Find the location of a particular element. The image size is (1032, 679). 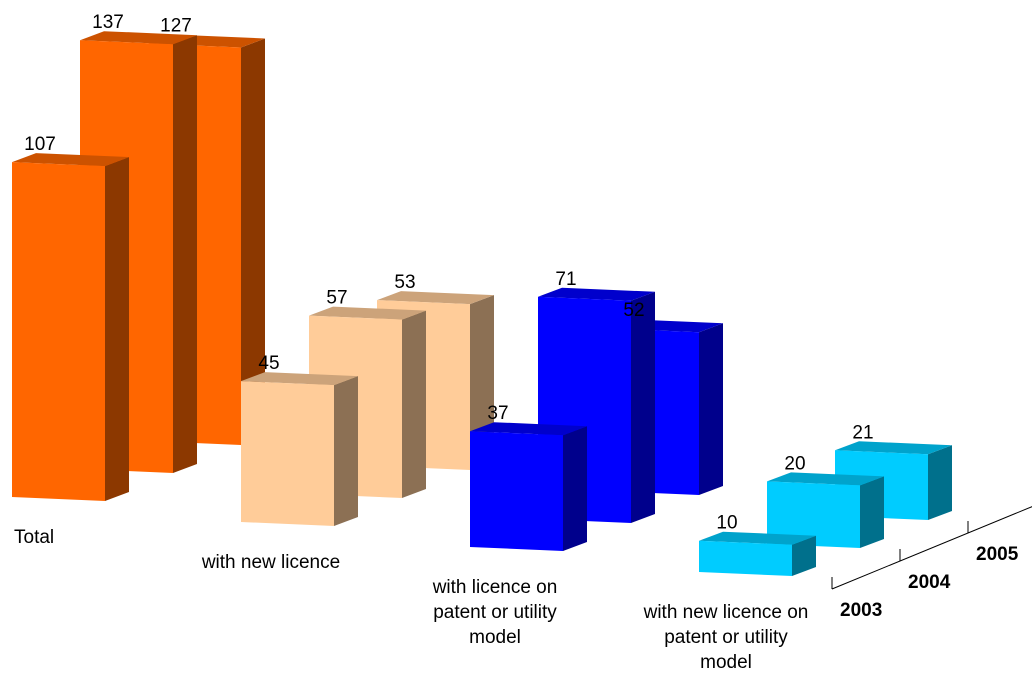

value-label: 21 is located at coordinates (862, 432).